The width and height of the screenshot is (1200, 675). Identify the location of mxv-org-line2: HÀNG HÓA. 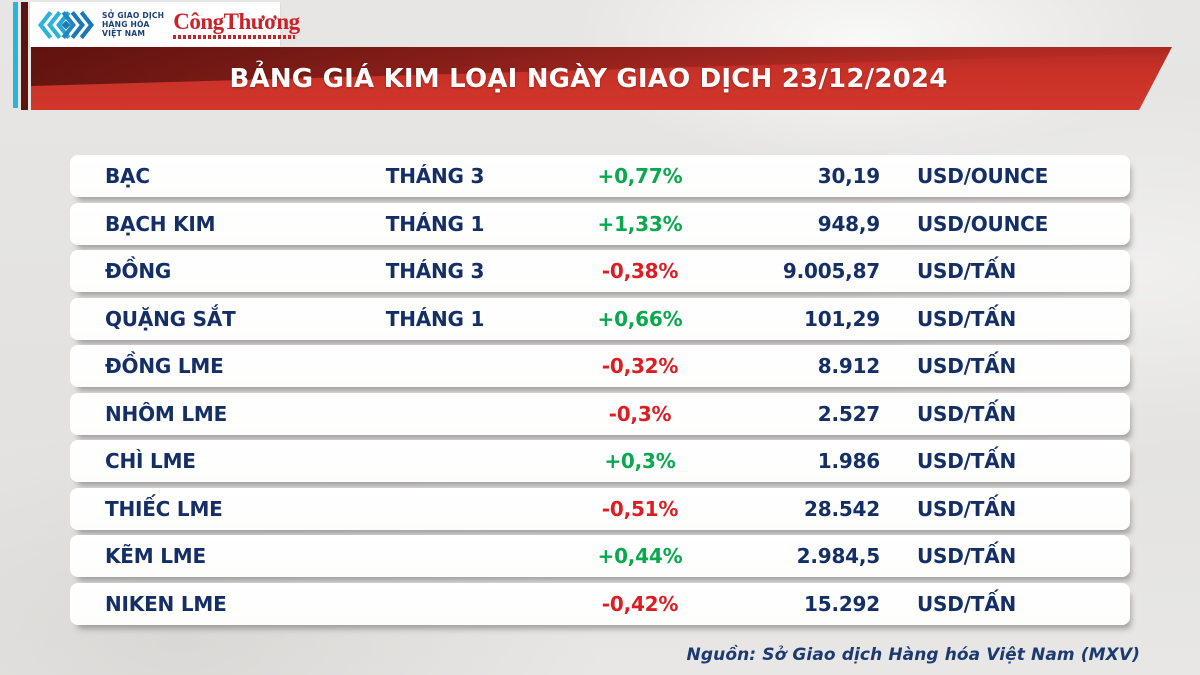
(126, 24).